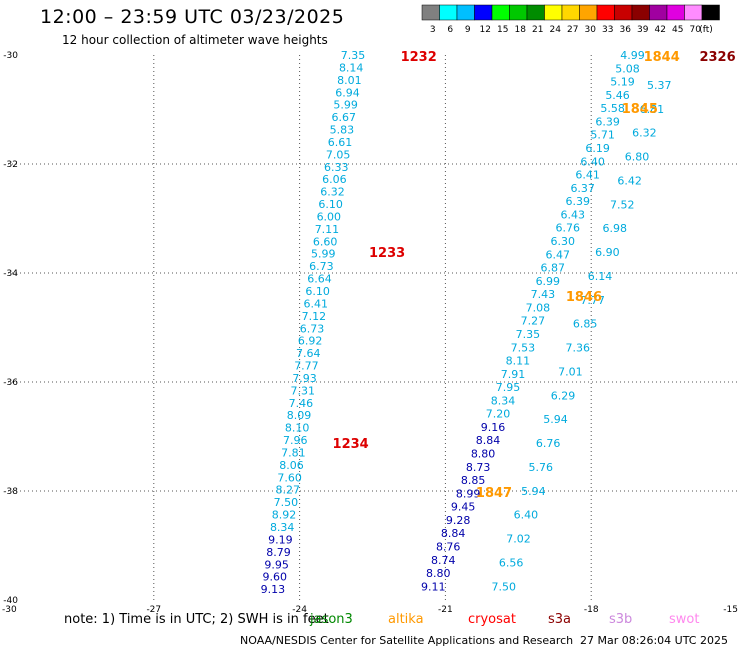  What do you see at coordinates (483, 454) in the screenshot?
I see `wave-height-value: 8.80` at bounding box center [483, 454].